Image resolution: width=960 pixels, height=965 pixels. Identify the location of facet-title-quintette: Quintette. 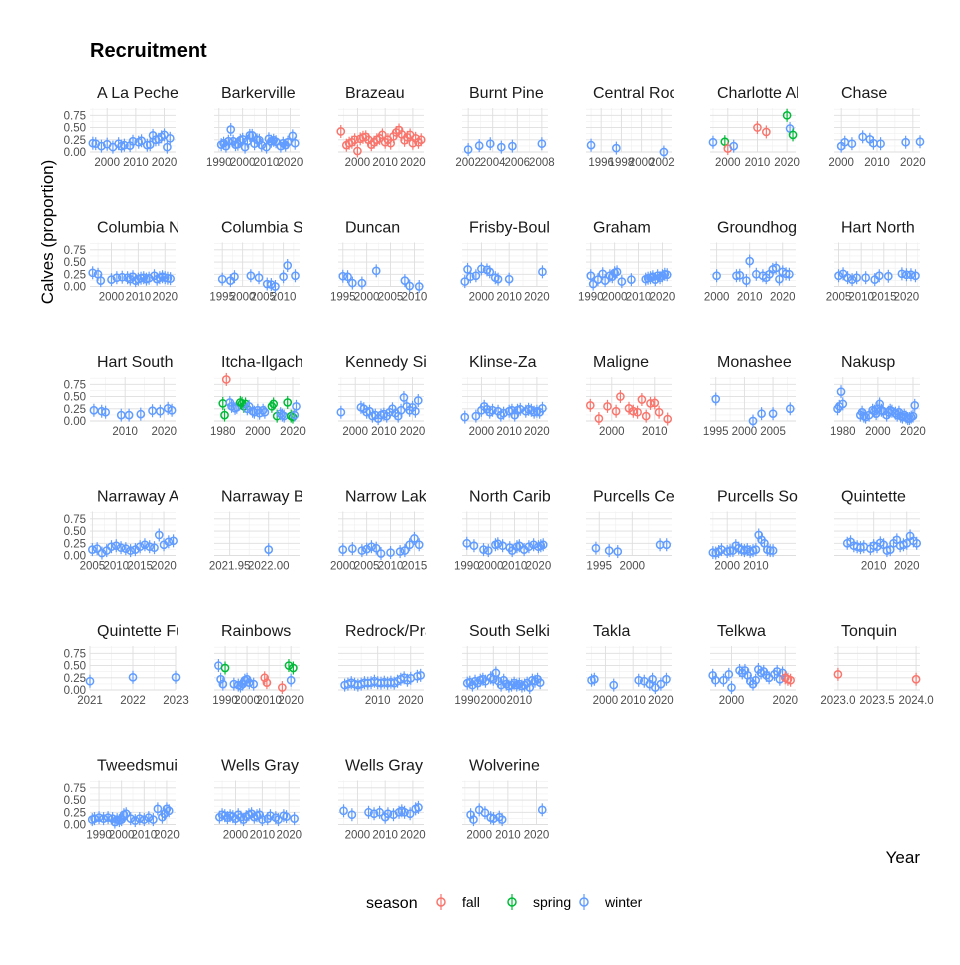
(873, 497).